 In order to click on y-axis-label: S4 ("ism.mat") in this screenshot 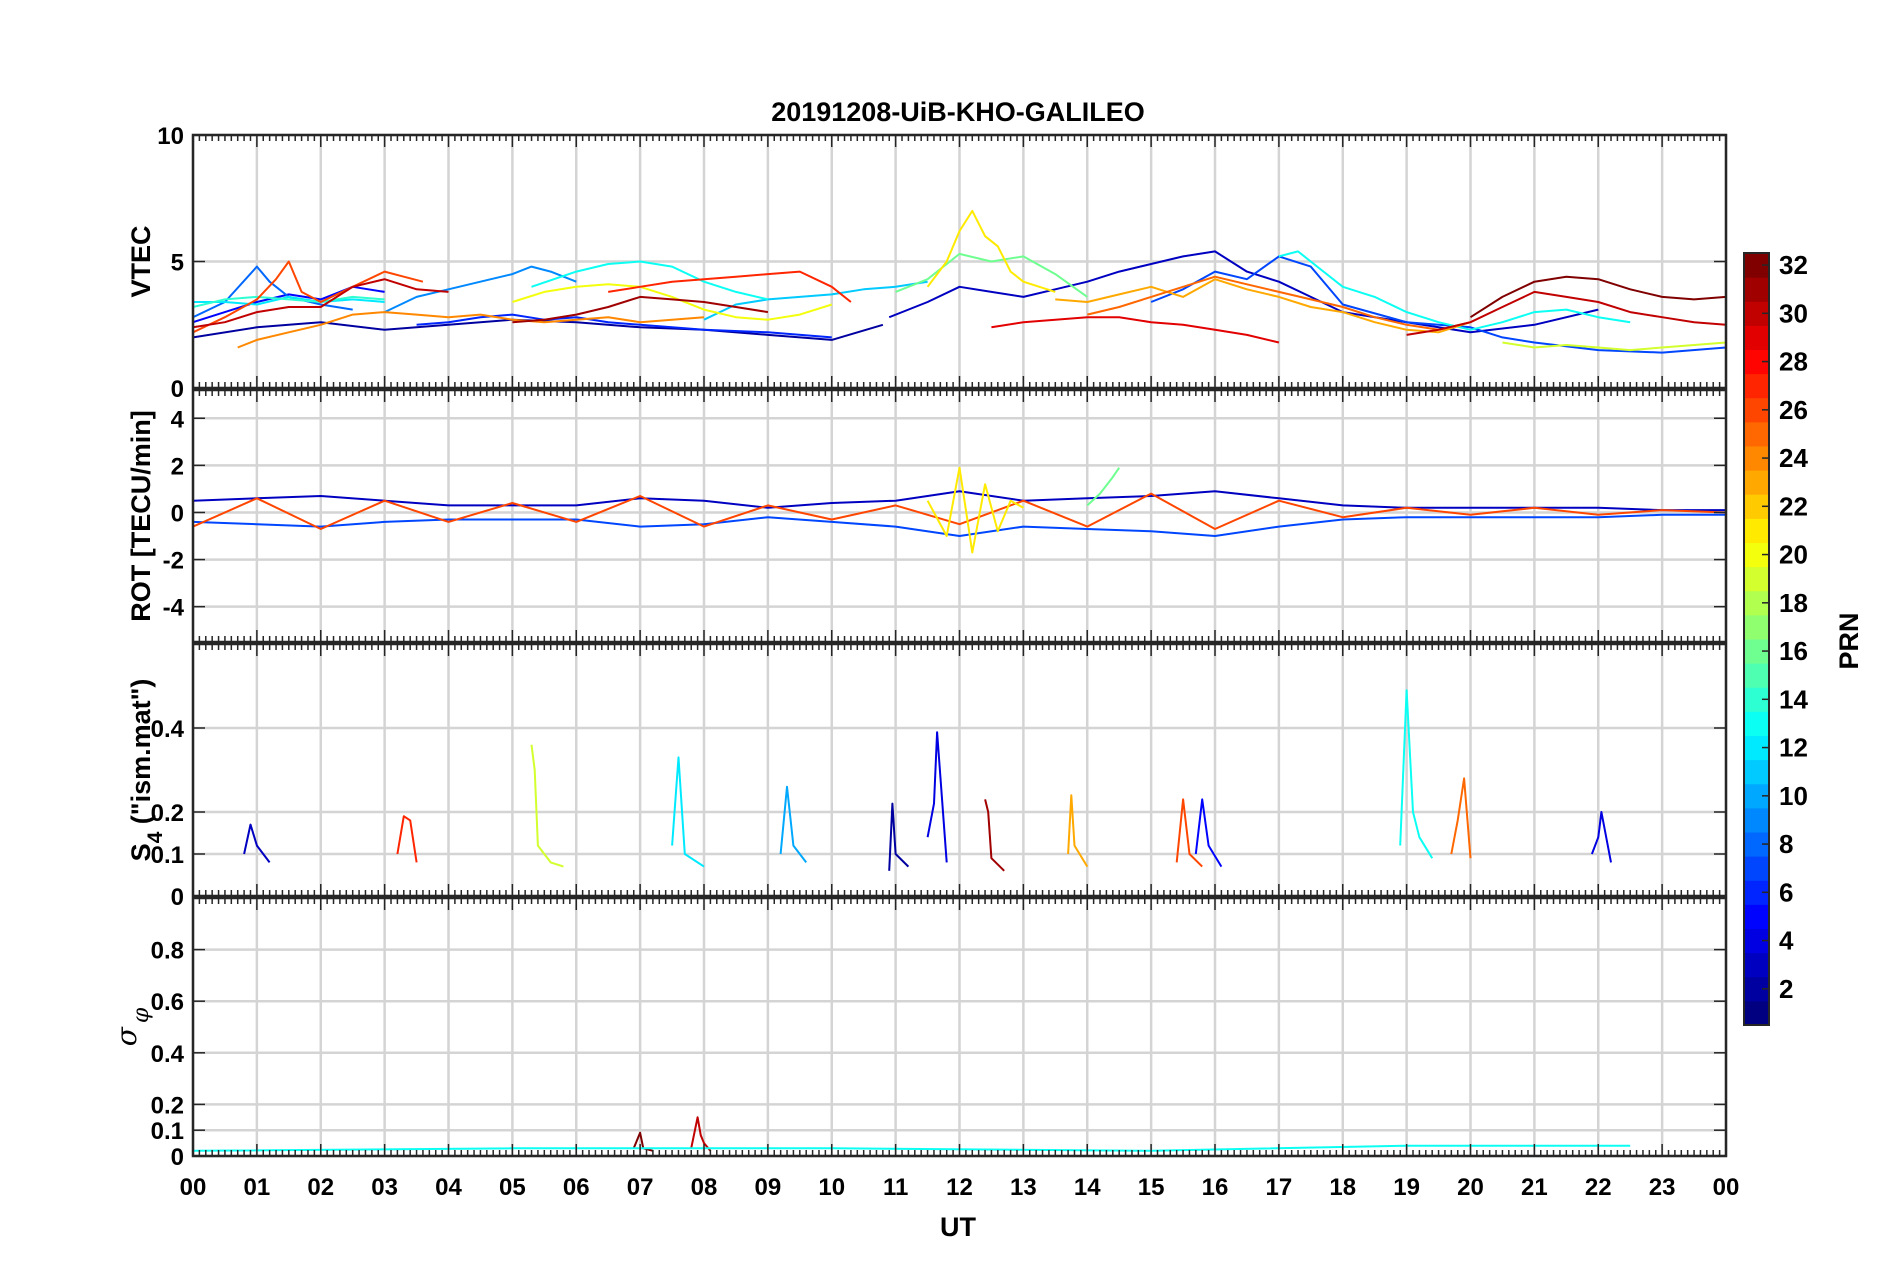, I will do `click(146, 770)`.